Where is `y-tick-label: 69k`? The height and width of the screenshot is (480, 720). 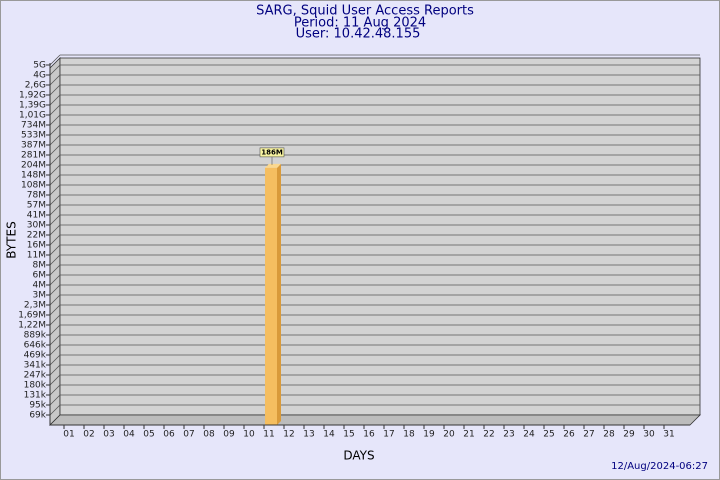
y-tick-label: 69k is located at coordinates (37, 416).